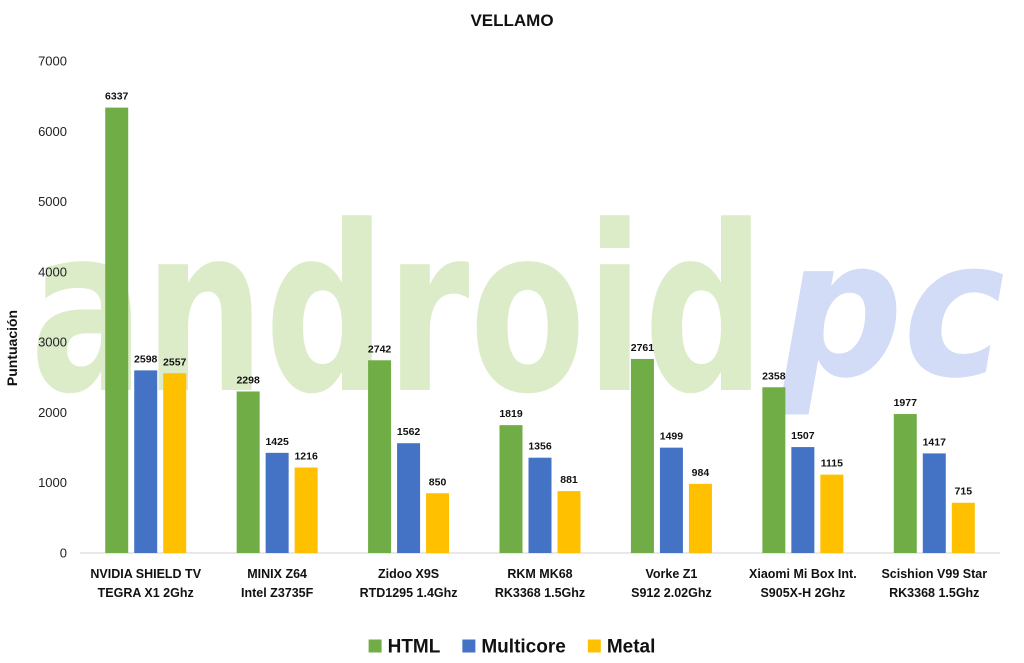 This screenshot has height=663, width=1024. What do you see at coordinates (671, 593) in the screenshot?
I see `category-label: S912 2.02Ghz` at bounding box center [671, 593].